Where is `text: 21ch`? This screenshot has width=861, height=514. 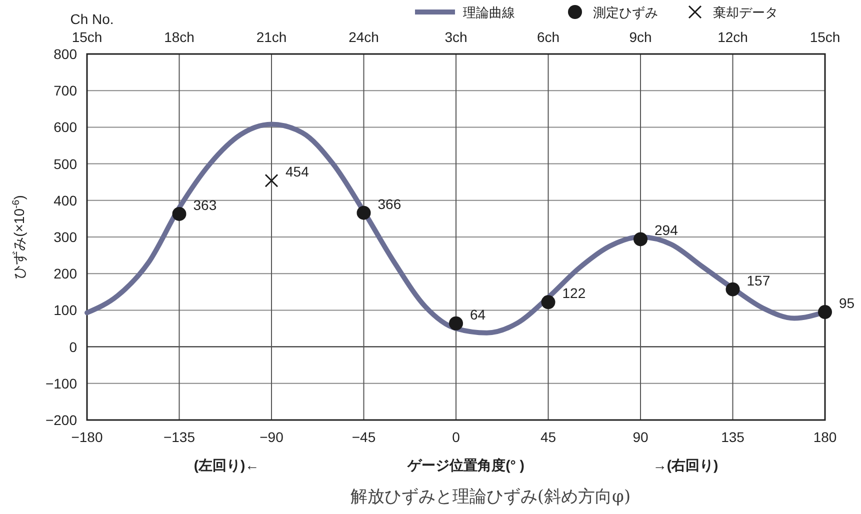
text: 21ch is located at coordinates (271, 37).